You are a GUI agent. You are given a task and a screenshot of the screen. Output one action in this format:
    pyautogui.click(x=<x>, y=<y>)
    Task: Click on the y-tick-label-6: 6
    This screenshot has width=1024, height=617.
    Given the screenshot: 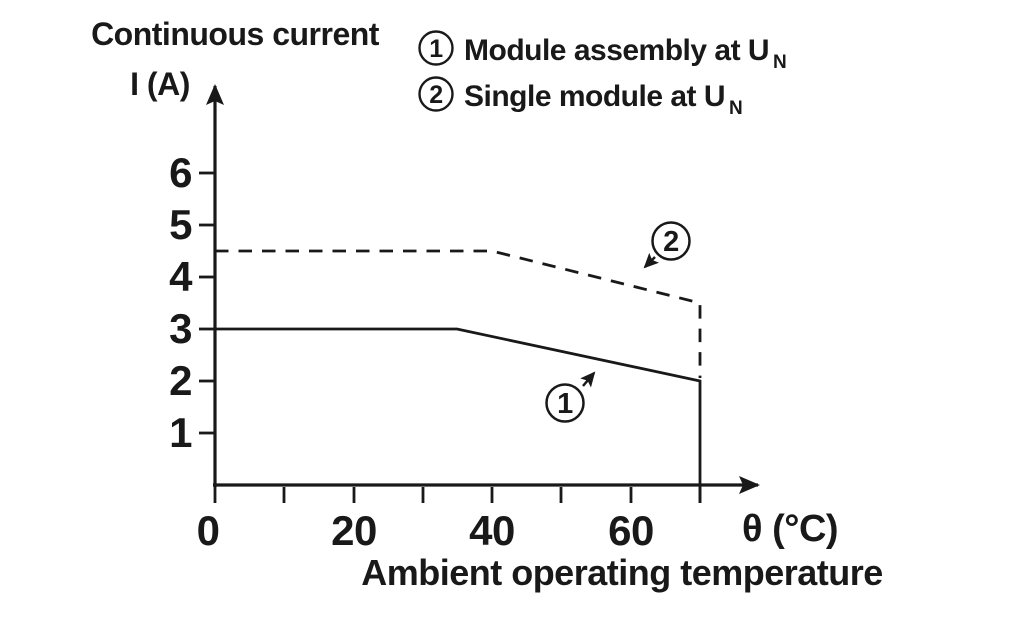 What is the action you would take?
    pyautogui.click(x=180, y=172)
    